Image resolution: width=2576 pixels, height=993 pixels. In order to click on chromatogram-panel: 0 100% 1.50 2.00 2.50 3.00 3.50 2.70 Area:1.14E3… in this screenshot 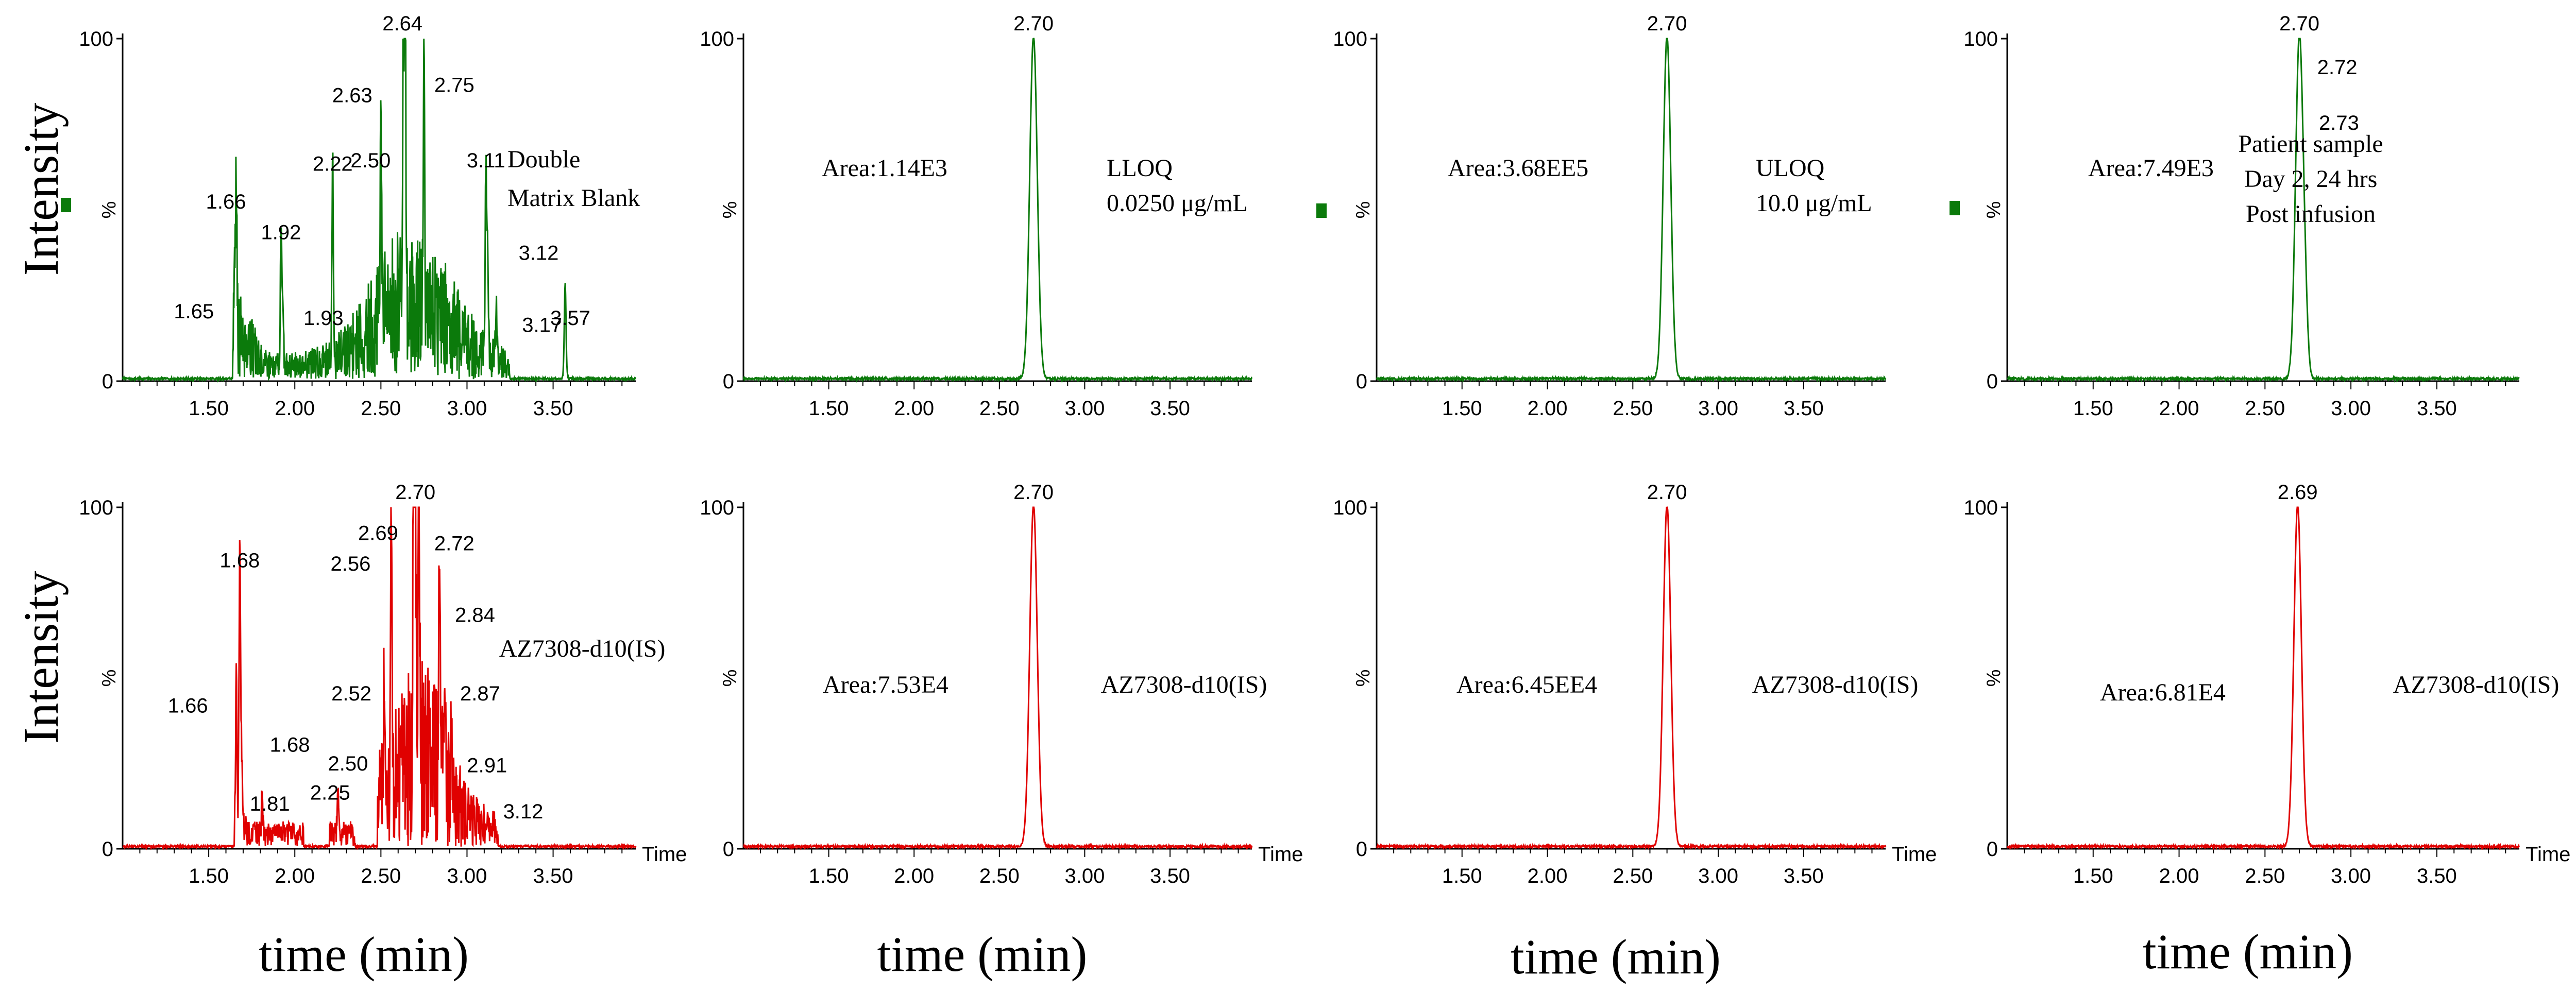, I will do `click(976, 216)`.